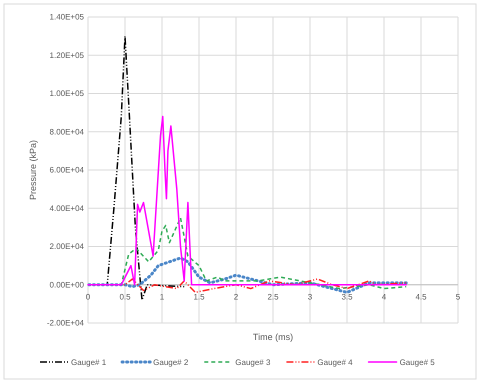 This screenshot has width=480, height=383. Describe the element at coordinates (67, 17) in the screenshot. I see `y-tick-label: 1.40E+05` at that location.